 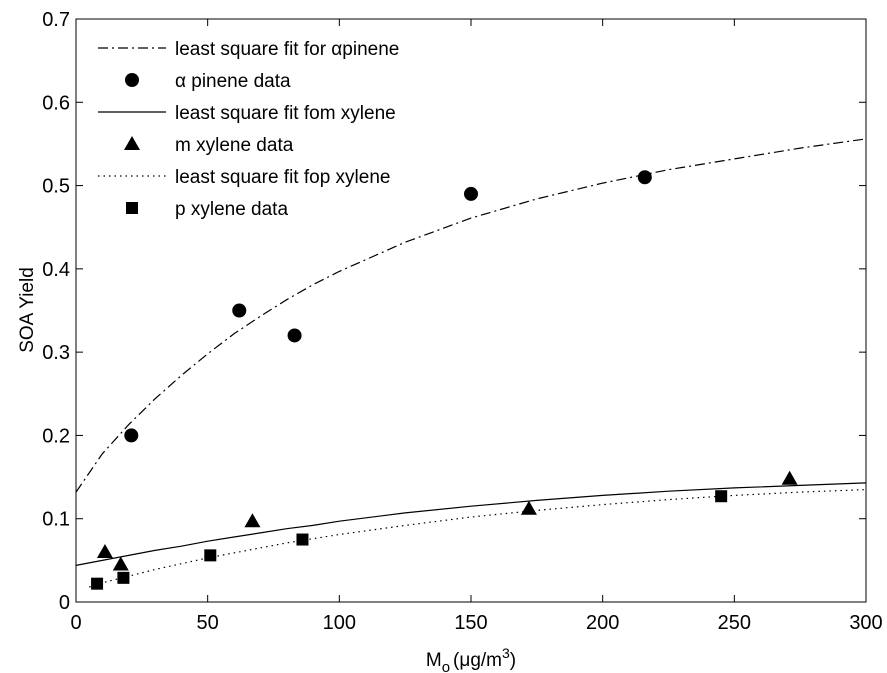 I want to click on legend-label: least square fit fom xylene, so click(x=285, y=113).